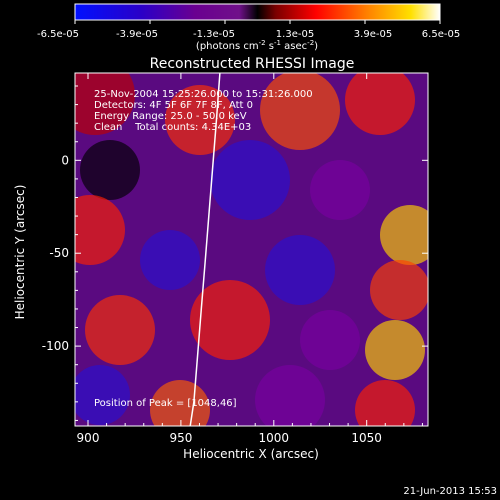  I want to click on footer-date: 21-Jun-2013 15:53, so click(450, 491).